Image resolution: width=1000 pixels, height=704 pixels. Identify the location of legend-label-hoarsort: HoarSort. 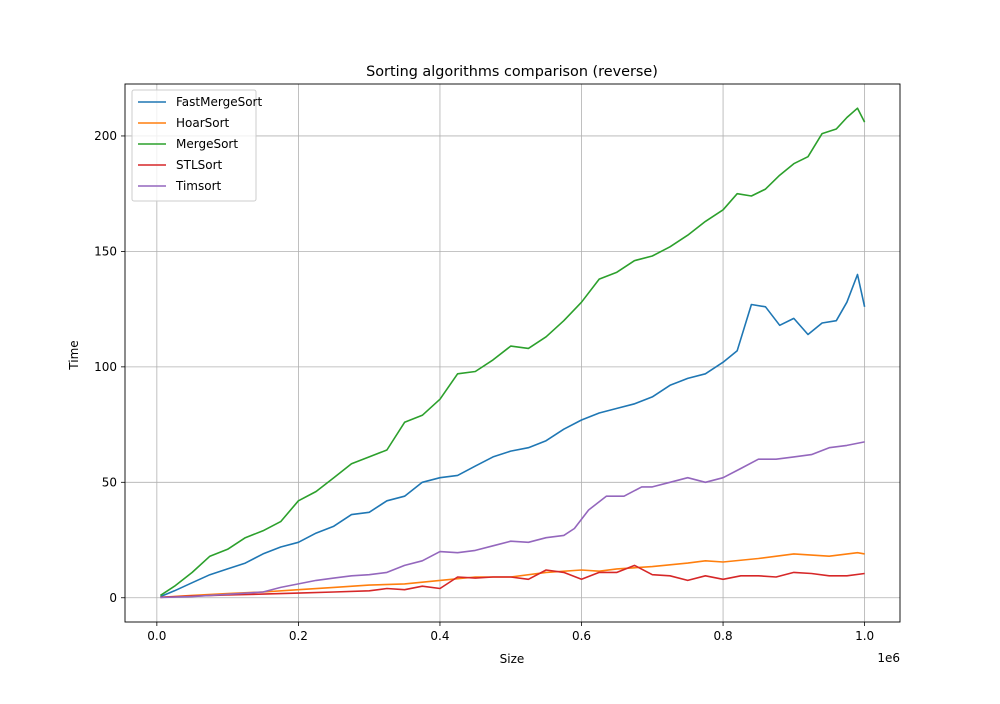
(203, 123).